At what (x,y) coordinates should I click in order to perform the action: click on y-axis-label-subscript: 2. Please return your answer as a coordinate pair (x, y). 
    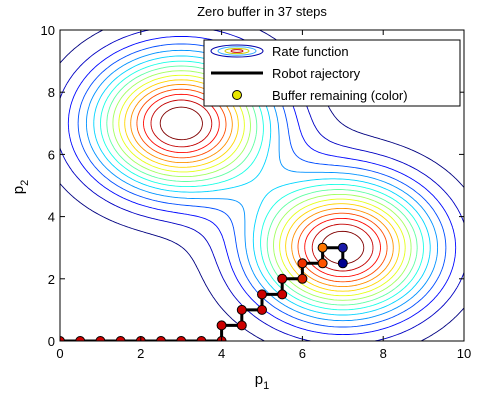
    Looking at the image, I should click on (25, 183).